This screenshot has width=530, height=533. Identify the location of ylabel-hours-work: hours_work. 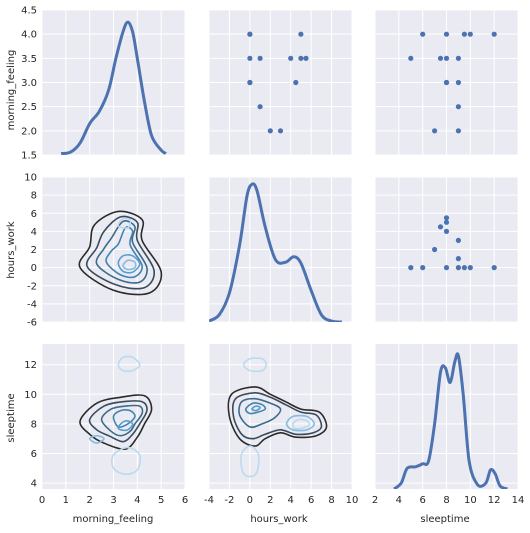
(11, 250).